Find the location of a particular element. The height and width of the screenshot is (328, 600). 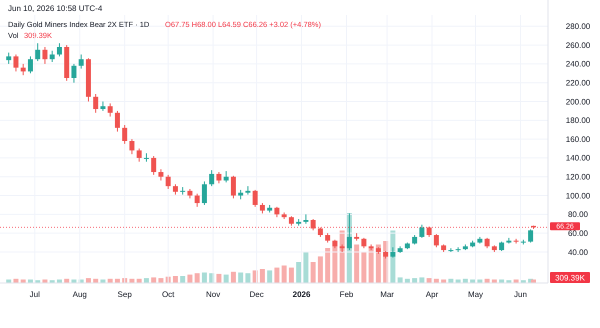

x-tick-label: Jun is located at coordinates (520, 294).